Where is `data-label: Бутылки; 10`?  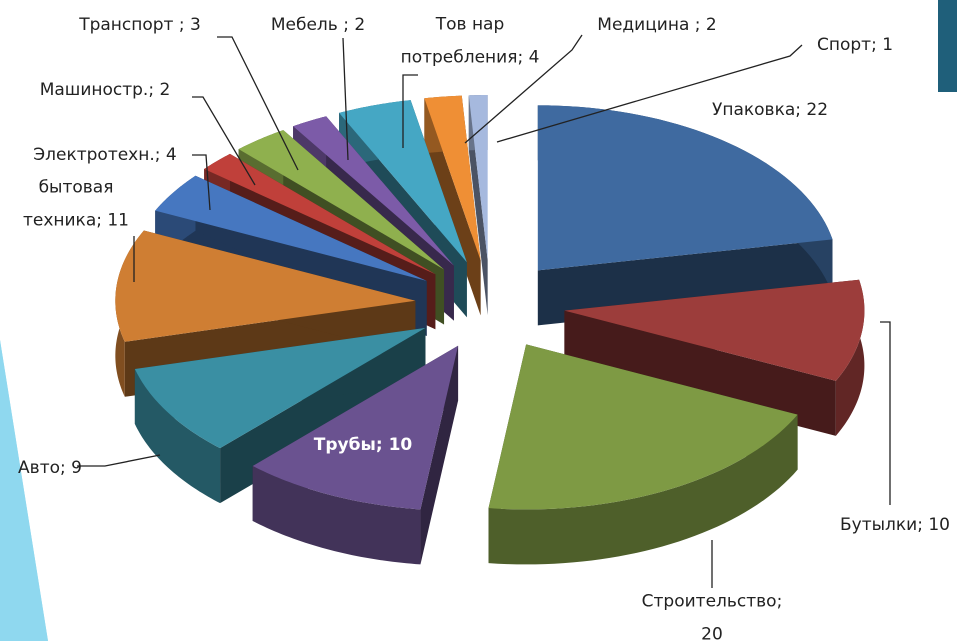 data-label: Бутылки; 10 is located at coordinates (895, 525).